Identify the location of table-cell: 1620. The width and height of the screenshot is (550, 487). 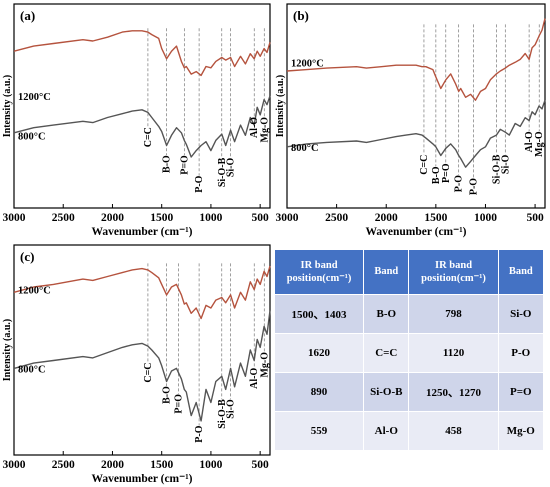
(319, 353).